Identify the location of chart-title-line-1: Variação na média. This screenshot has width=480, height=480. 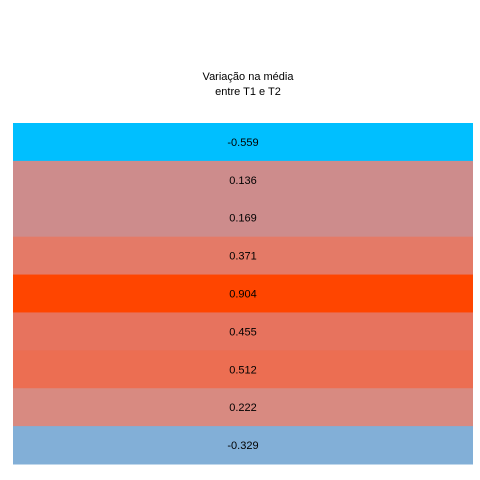
(248, 77).